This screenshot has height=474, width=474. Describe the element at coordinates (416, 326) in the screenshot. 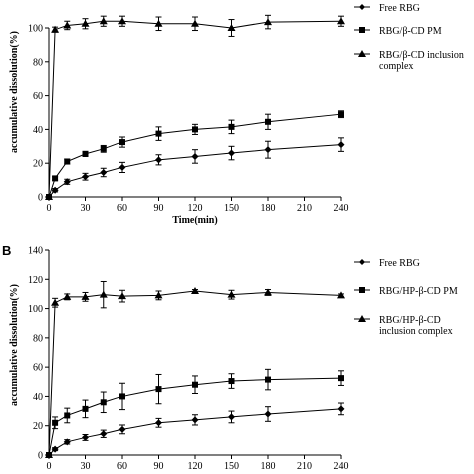

I see `legend-label-line-1: RBG/HP-β-CD inclusion complex` at that location.